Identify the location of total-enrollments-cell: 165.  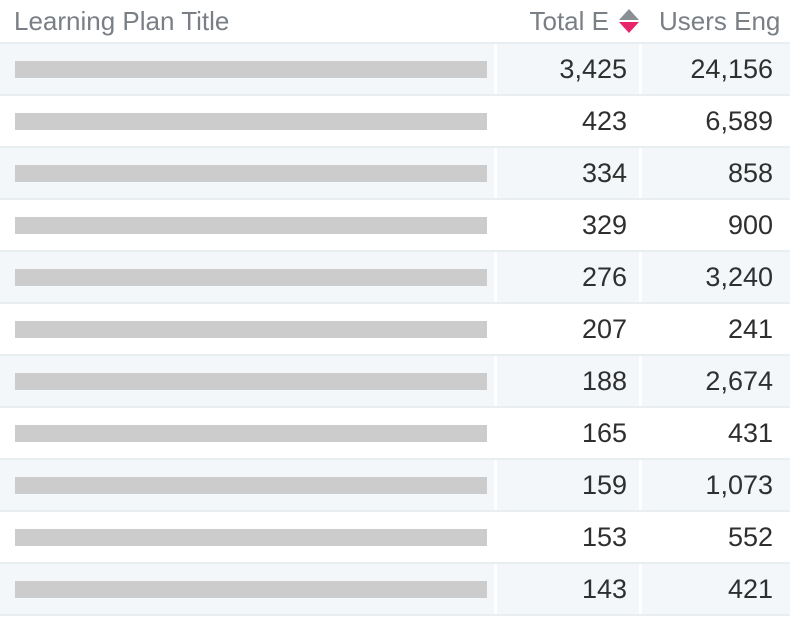
(569, 433).